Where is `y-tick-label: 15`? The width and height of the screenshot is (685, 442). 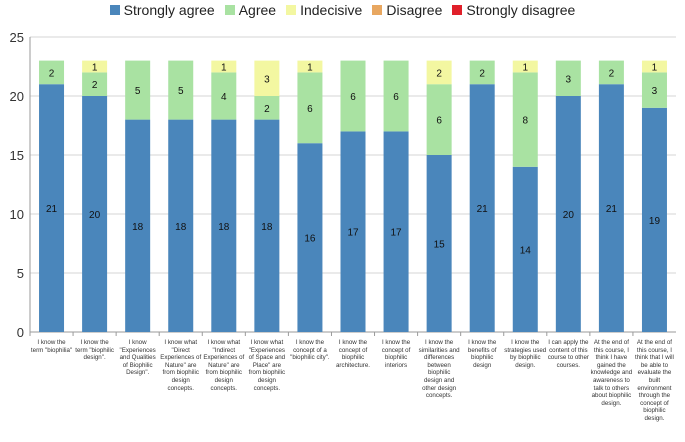 y-tick-label: 15 is located at coordinates (17, 155).